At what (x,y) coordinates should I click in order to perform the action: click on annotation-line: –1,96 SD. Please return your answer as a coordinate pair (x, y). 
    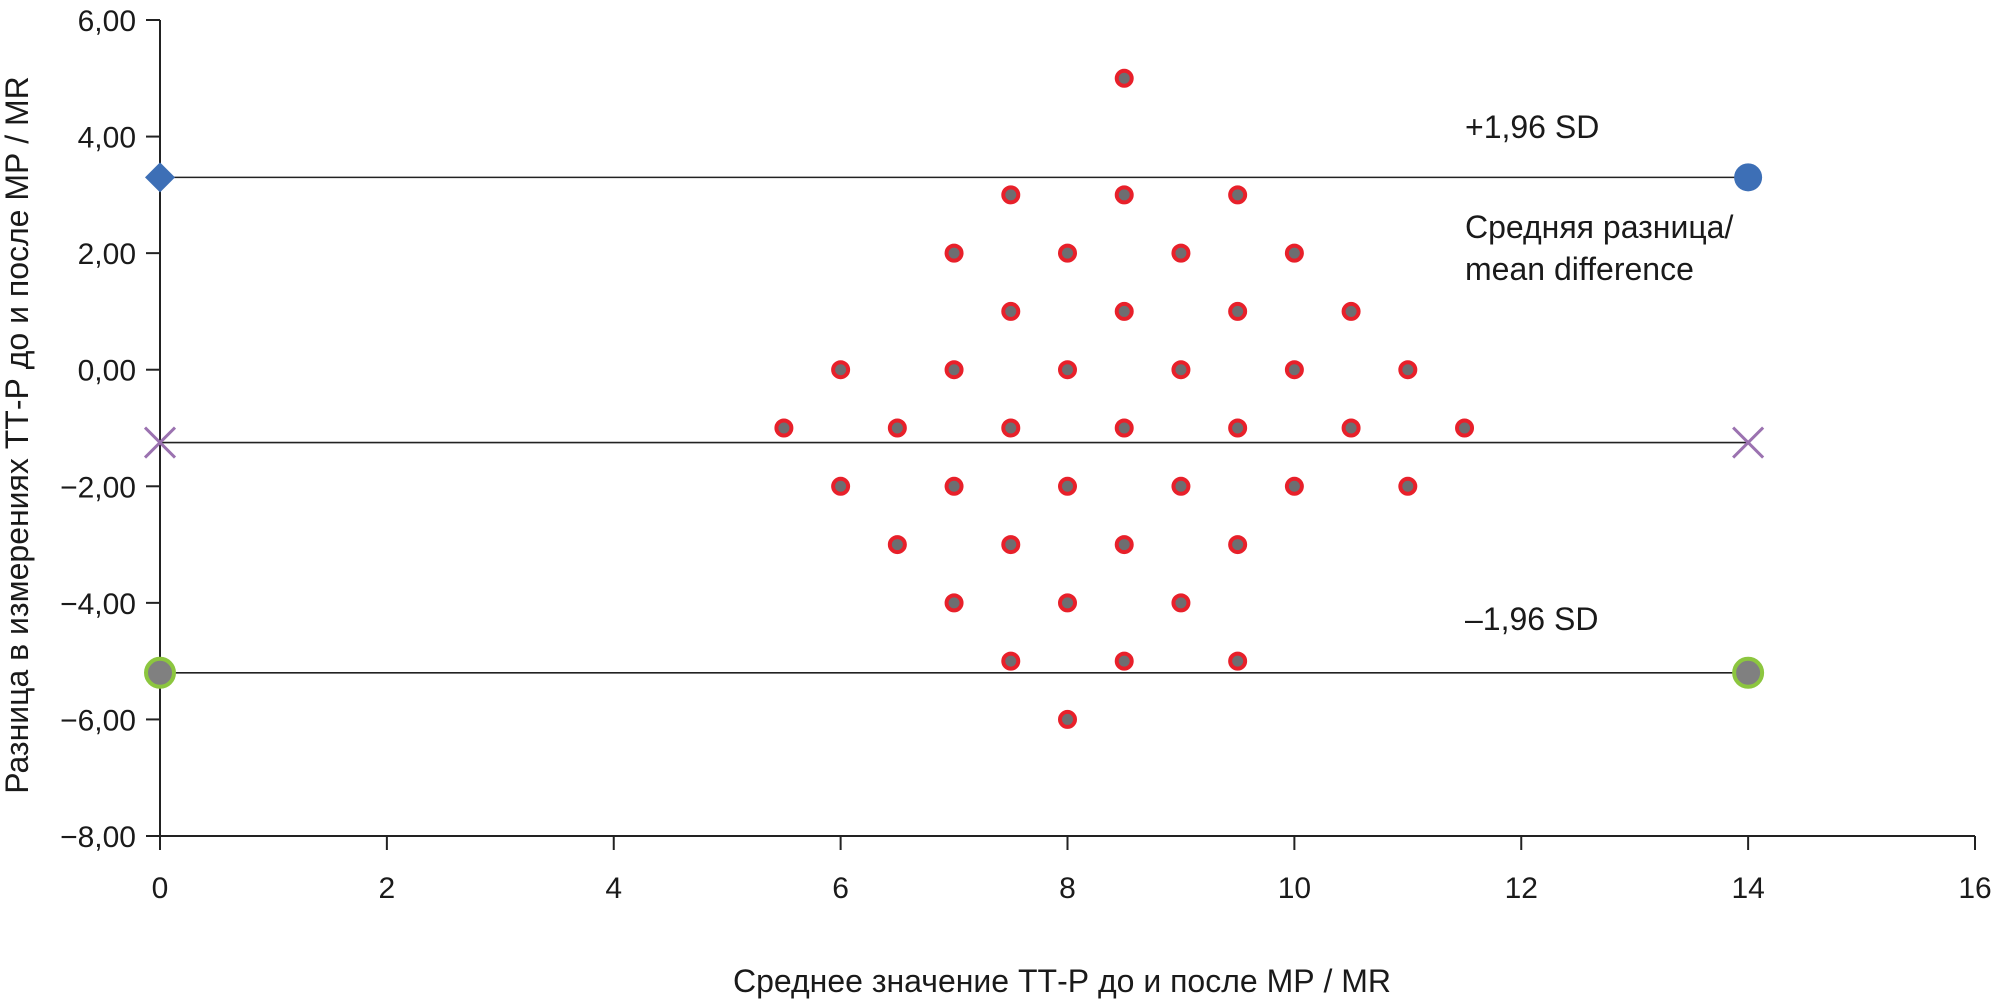
    Looking at the image, I should click on (1531, 619).